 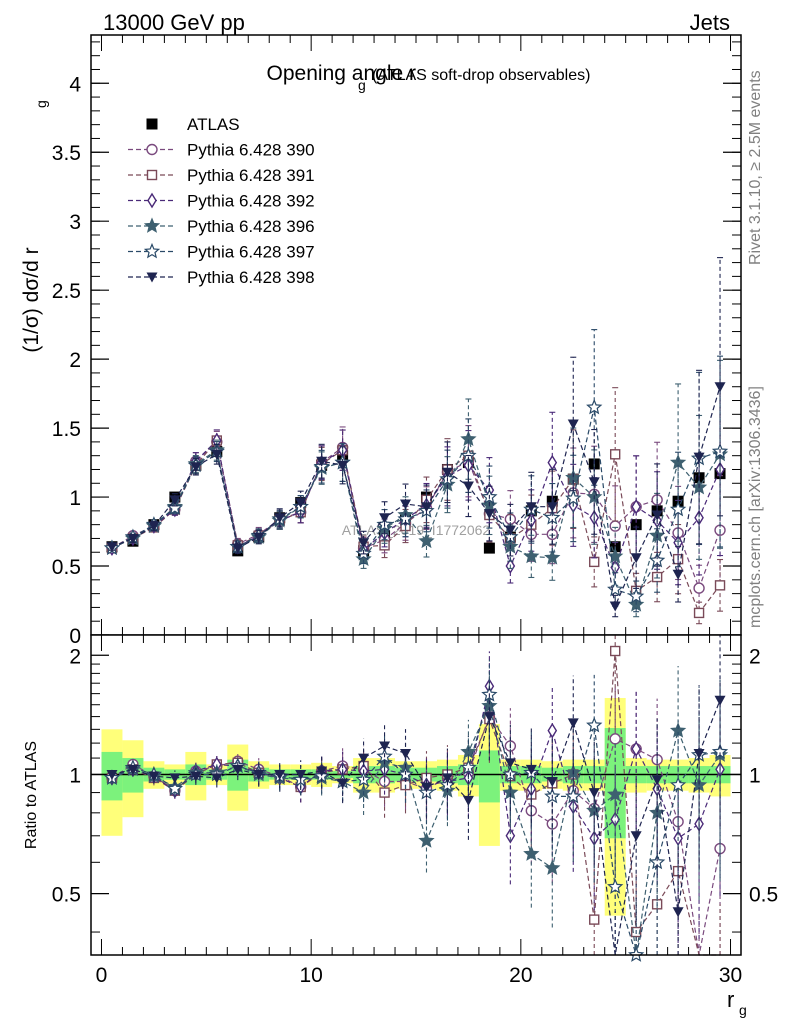 I want to click on xtick-label: 30, so click(x=730, y=975).